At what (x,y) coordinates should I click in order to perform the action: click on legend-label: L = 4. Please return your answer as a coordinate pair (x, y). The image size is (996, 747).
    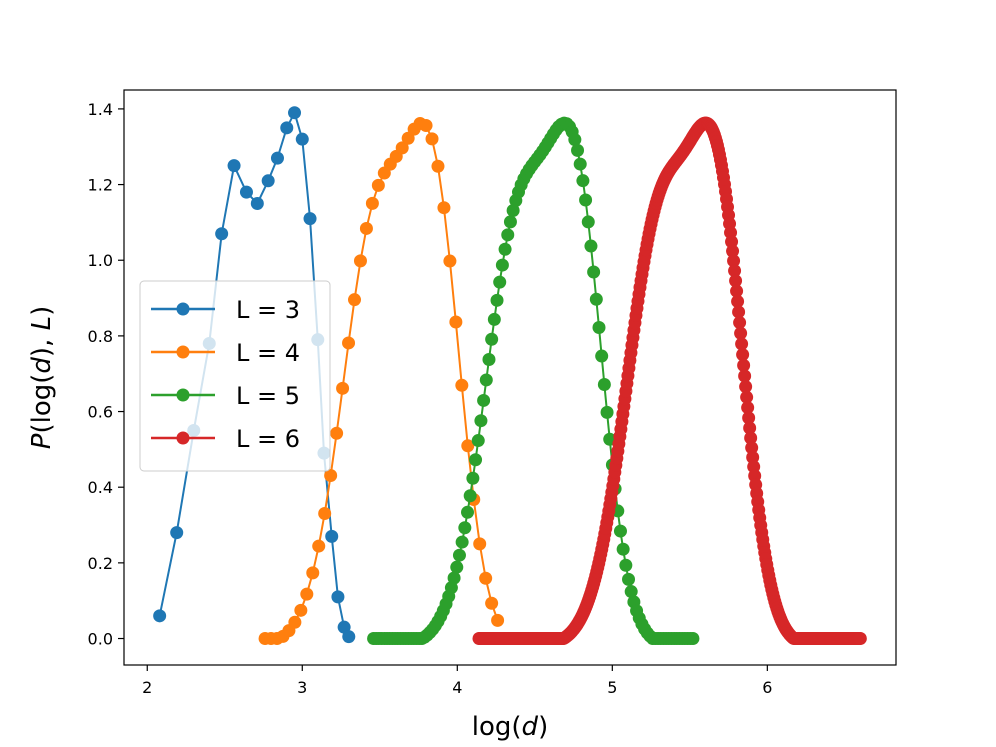
    Looking at the image, I should click on (268, 353).